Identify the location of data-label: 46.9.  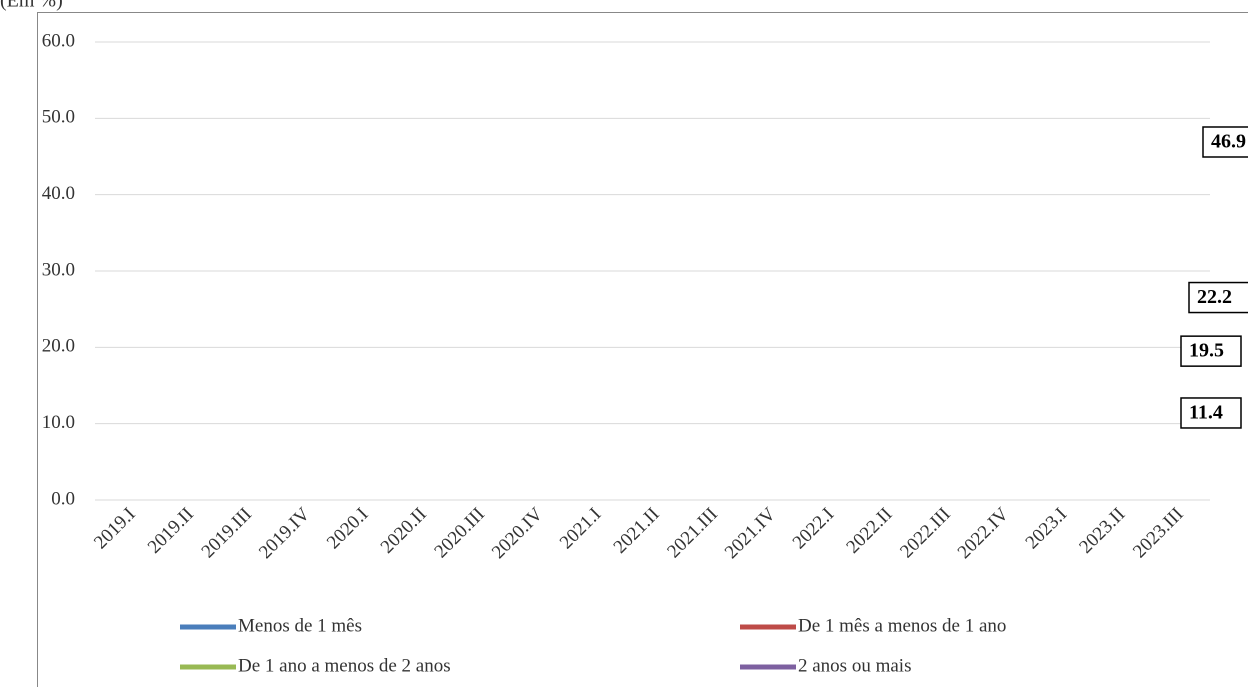
(1228, 142).